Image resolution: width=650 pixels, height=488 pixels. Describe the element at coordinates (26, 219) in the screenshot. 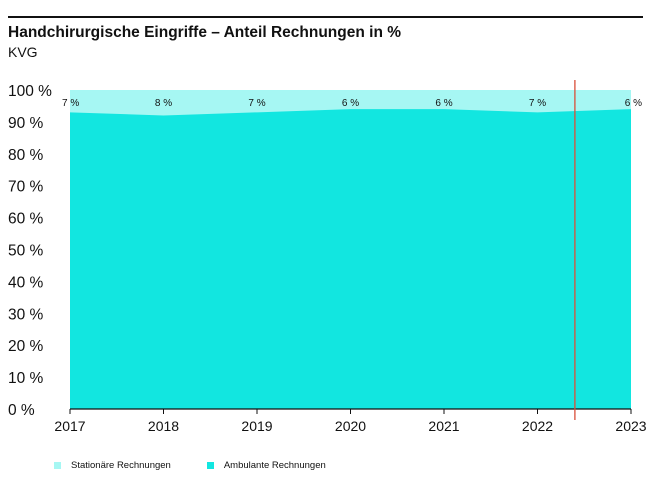

I see `y-tick-label: 60 %` at that location.